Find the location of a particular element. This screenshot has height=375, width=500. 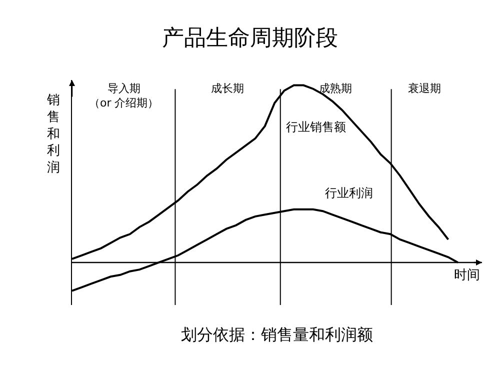

text: 划分依据：销售量和利润额 is located at coordinates (277, 334).